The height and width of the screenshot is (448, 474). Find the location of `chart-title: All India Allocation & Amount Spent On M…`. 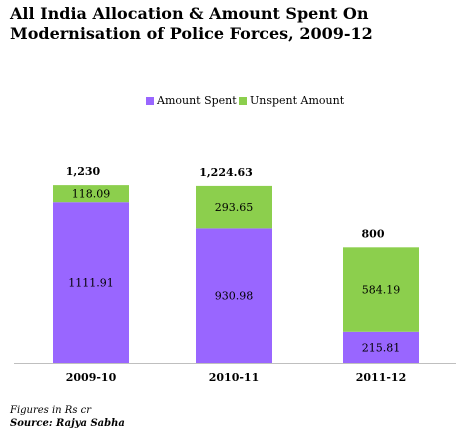

chart-title: All India Allocation & Amount Spent On M… is located at coordinates (235, 24).